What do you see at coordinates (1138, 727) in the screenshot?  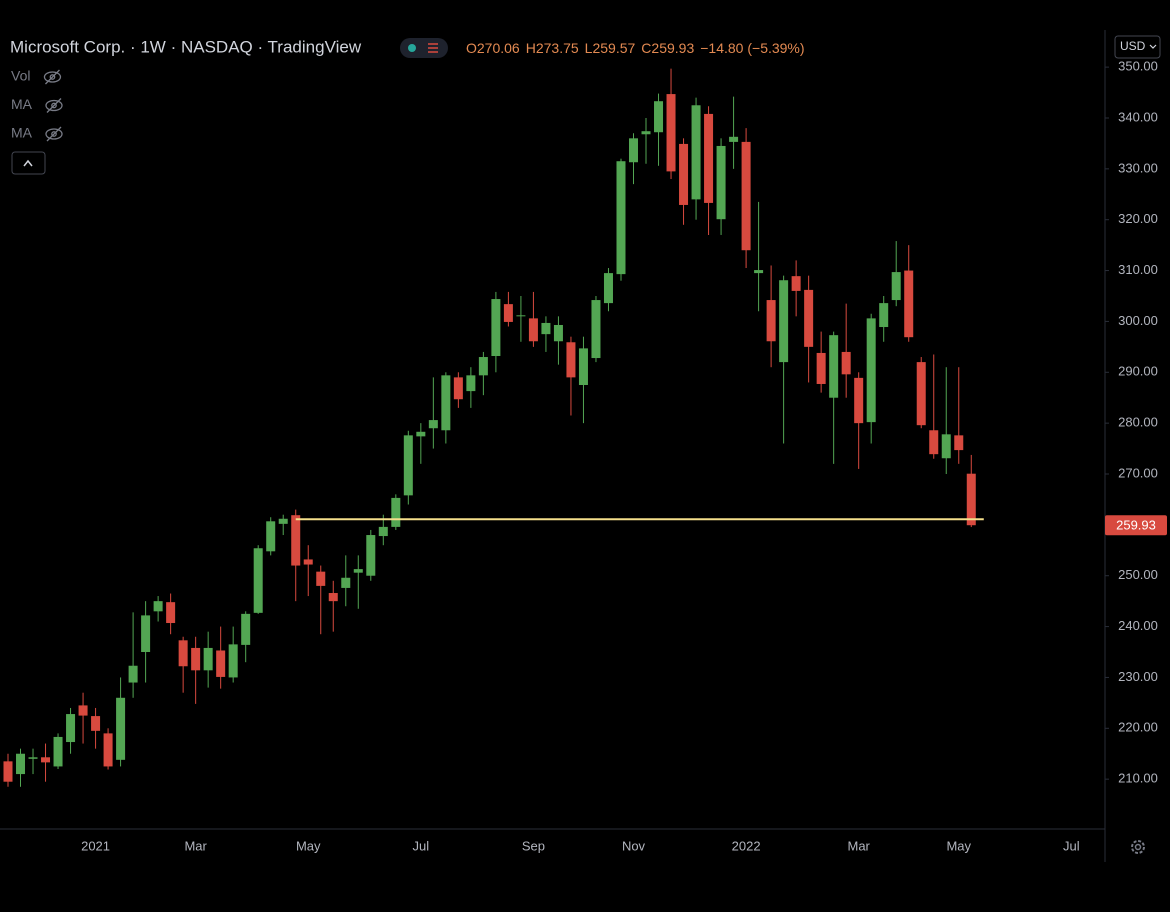 I see `y-tick-label: 220.00` at bounding box center [1138, 727].